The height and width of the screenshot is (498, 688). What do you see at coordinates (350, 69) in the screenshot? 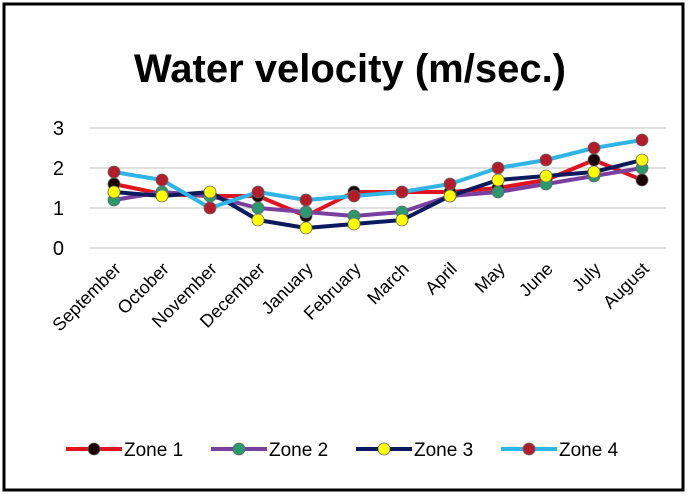
I see `chart-title: Water velocity (m/sec.)` at bounding box center [350, 69].